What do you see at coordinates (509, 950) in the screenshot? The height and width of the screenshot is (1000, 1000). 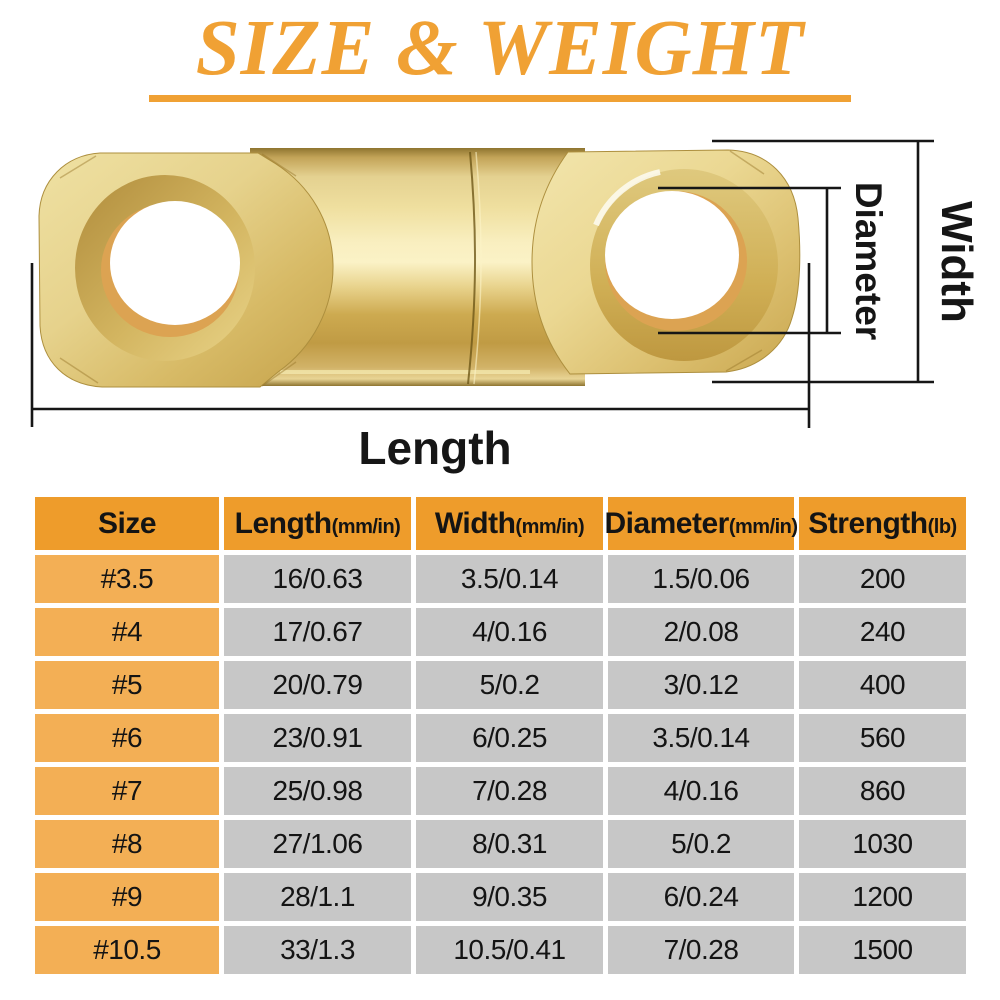 I see `row-data-cell: 10.5/0.41` at bounding box center [509, 950].